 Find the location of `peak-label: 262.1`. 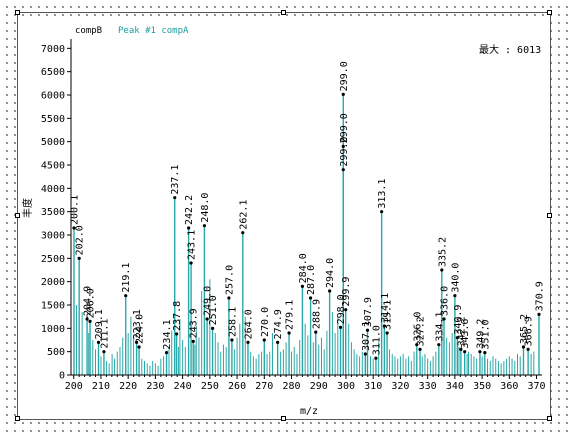

peak-label: 262.1 is located at coordinates (243, 215).